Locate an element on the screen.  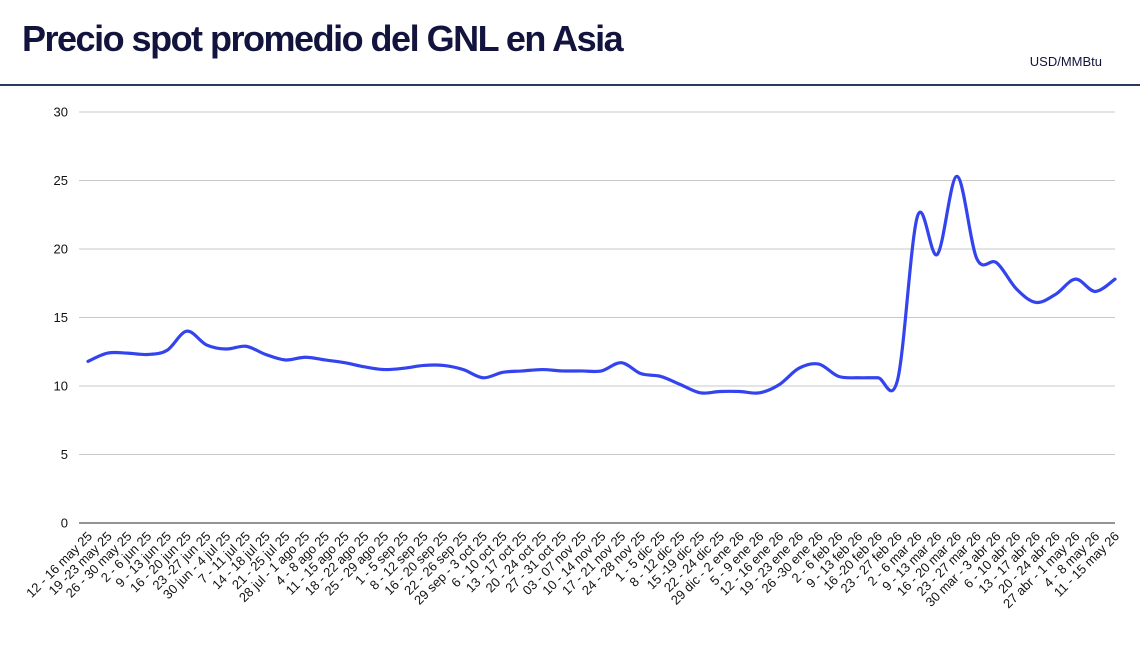
y-tick-label: 10 is located at coordinates (61, 386).